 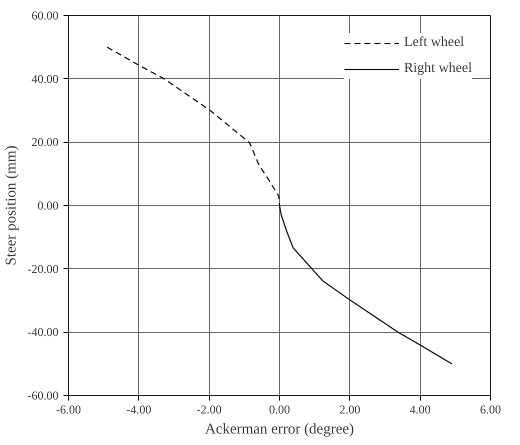 I want to click on y-tick-label: 60.00, so click(x=45, y=15).